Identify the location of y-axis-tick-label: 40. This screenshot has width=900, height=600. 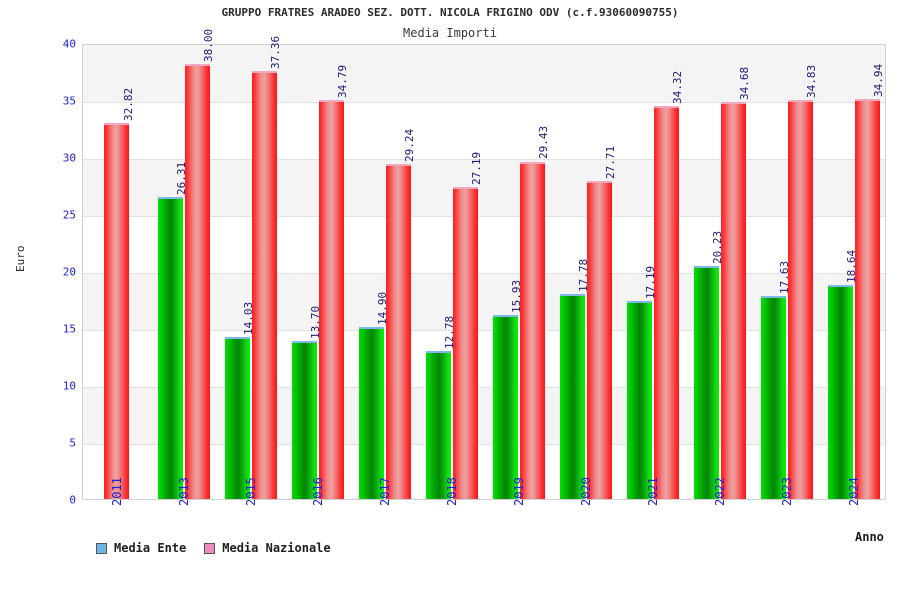
(69, 44).